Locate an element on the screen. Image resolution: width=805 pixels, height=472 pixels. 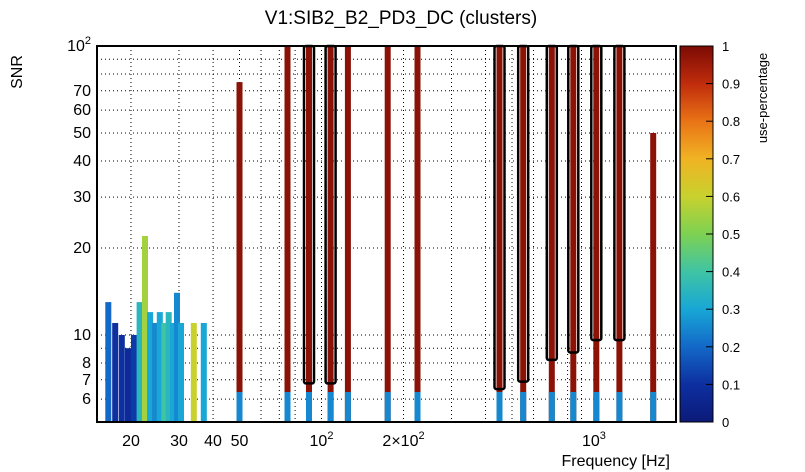
colorbar-tick-label: 0.2 is located at coordinates (731, 347).